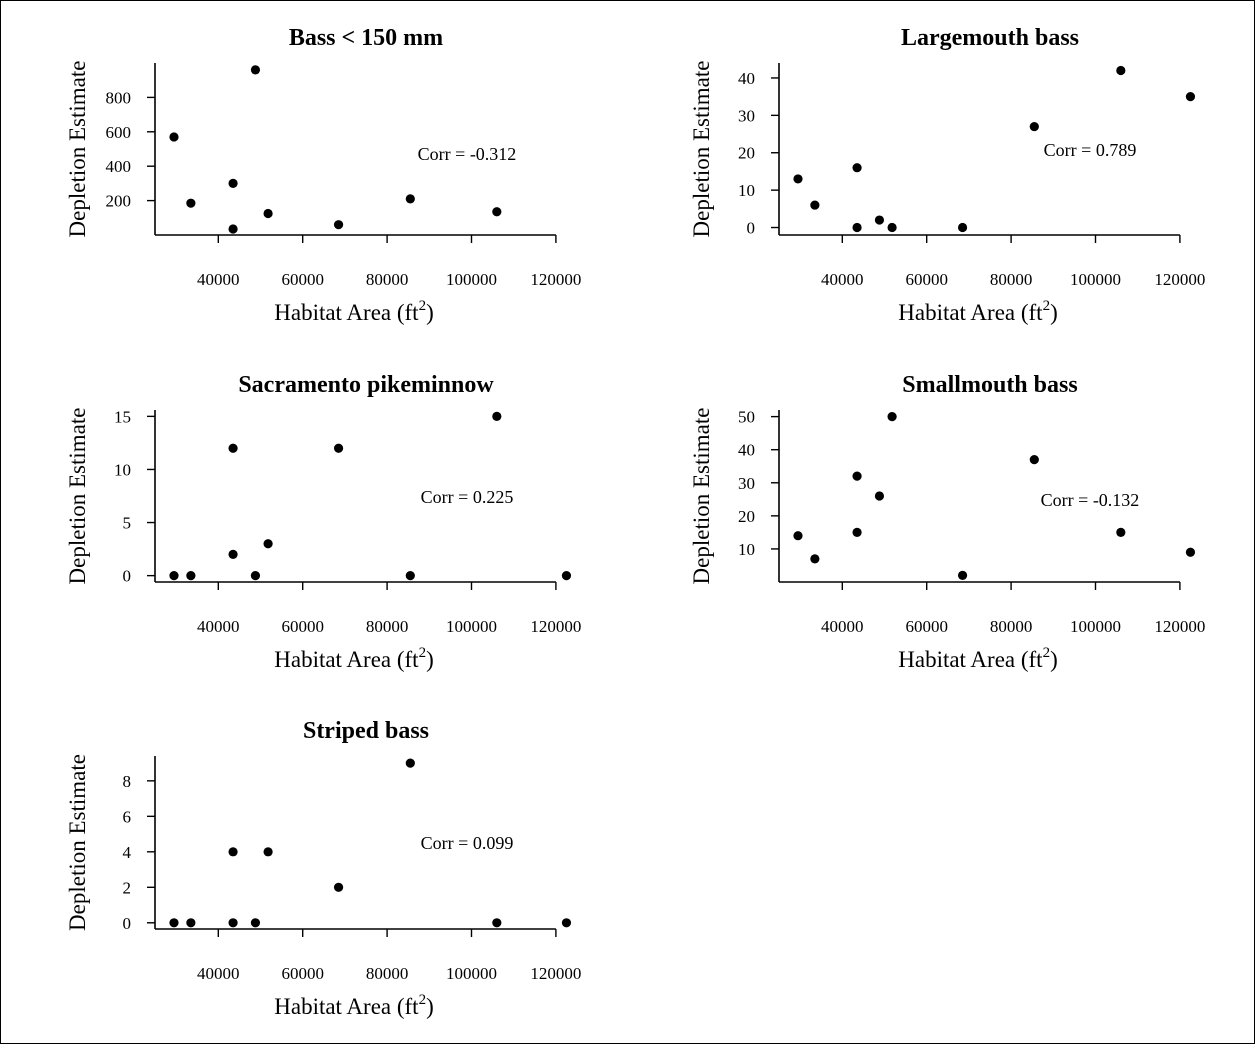  I want to click on y-tick-label: 4, so click(127, 852).